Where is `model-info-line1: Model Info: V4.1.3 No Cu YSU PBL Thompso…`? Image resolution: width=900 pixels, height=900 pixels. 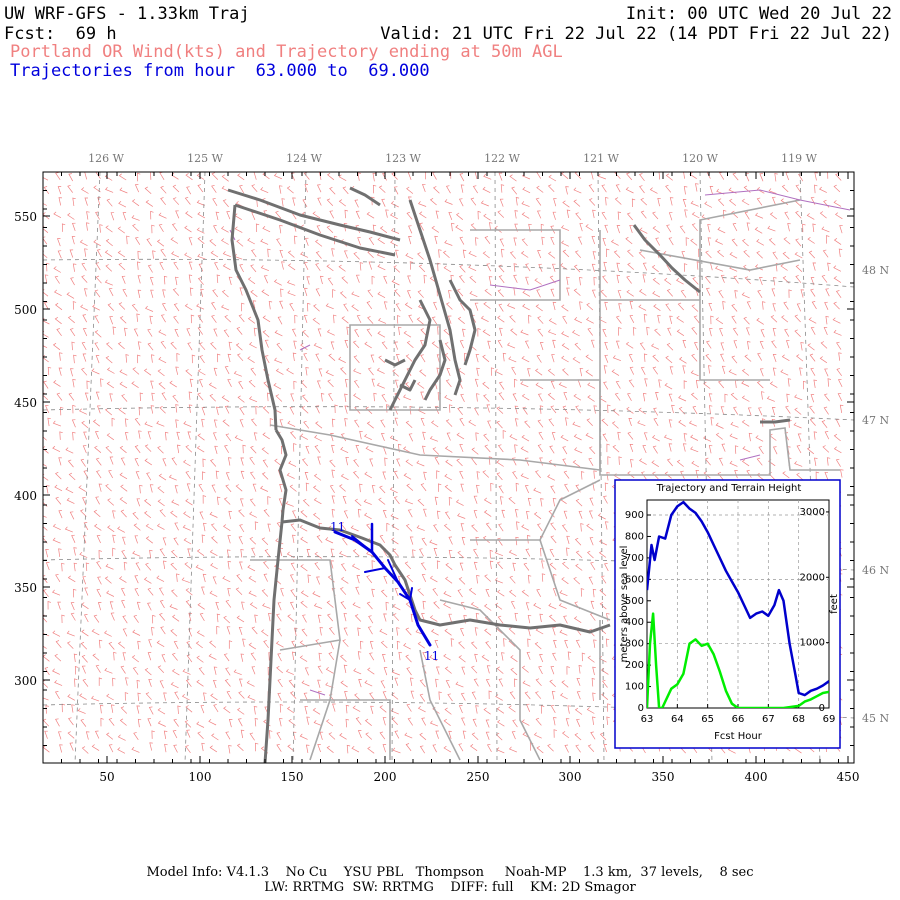 model-info-line1: Model Info: V4.1.3 No Cu YSU PBL Thompso… is located at coordinates (450, 872).